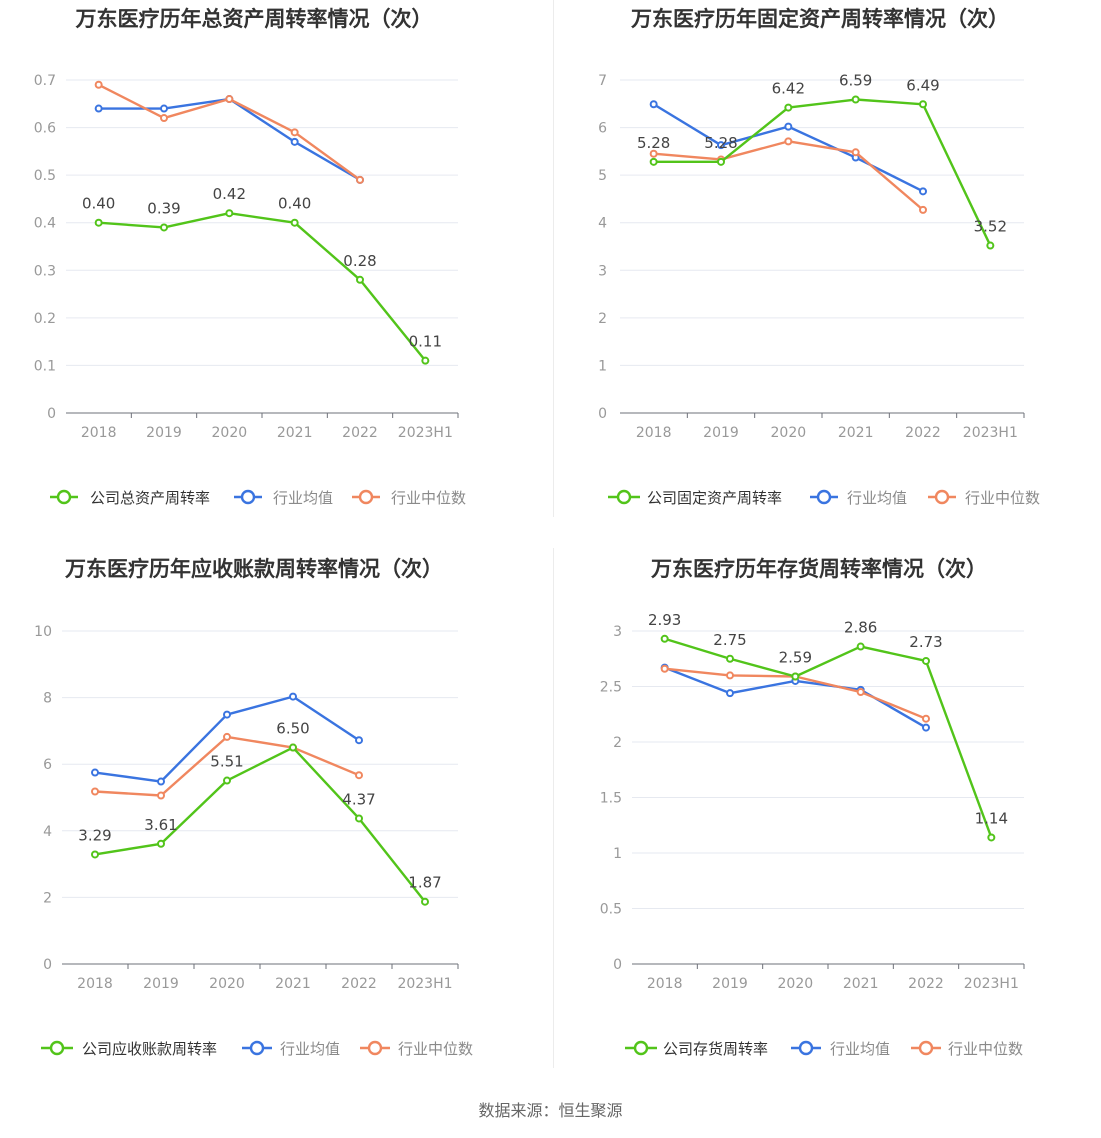 Image resolution: width=1101 pixels, height=1138 pixels. What do you see at coordinates (925, 642) in the screenshot?
I see `data-label: 2.73` at bounding box center [925, 642].